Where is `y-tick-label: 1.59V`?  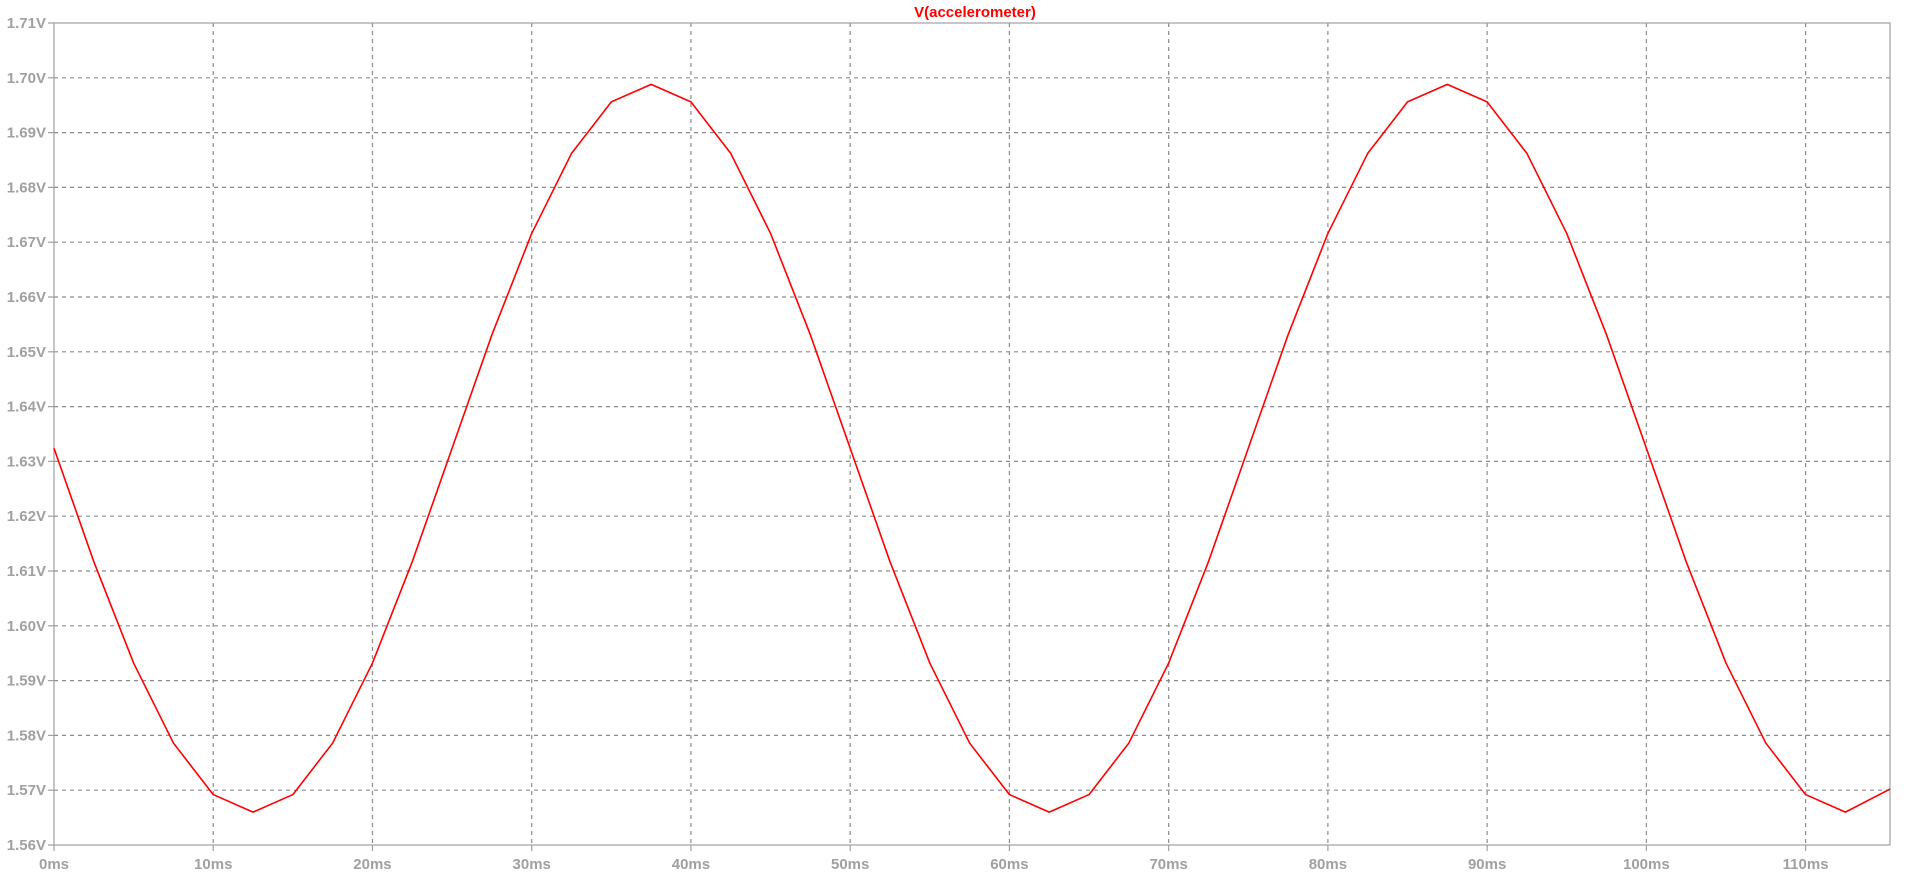 y-tick-label: 1.59V is located at coordinates (26, 681).